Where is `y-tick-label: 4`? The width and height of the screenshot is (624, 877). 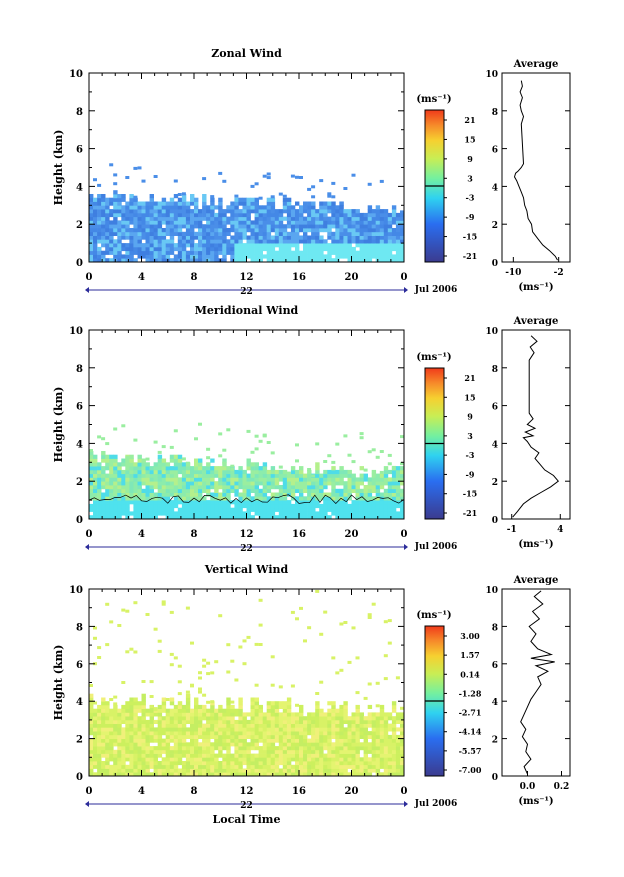 y-tick-label: 4 is located at coordinates (79, 187).